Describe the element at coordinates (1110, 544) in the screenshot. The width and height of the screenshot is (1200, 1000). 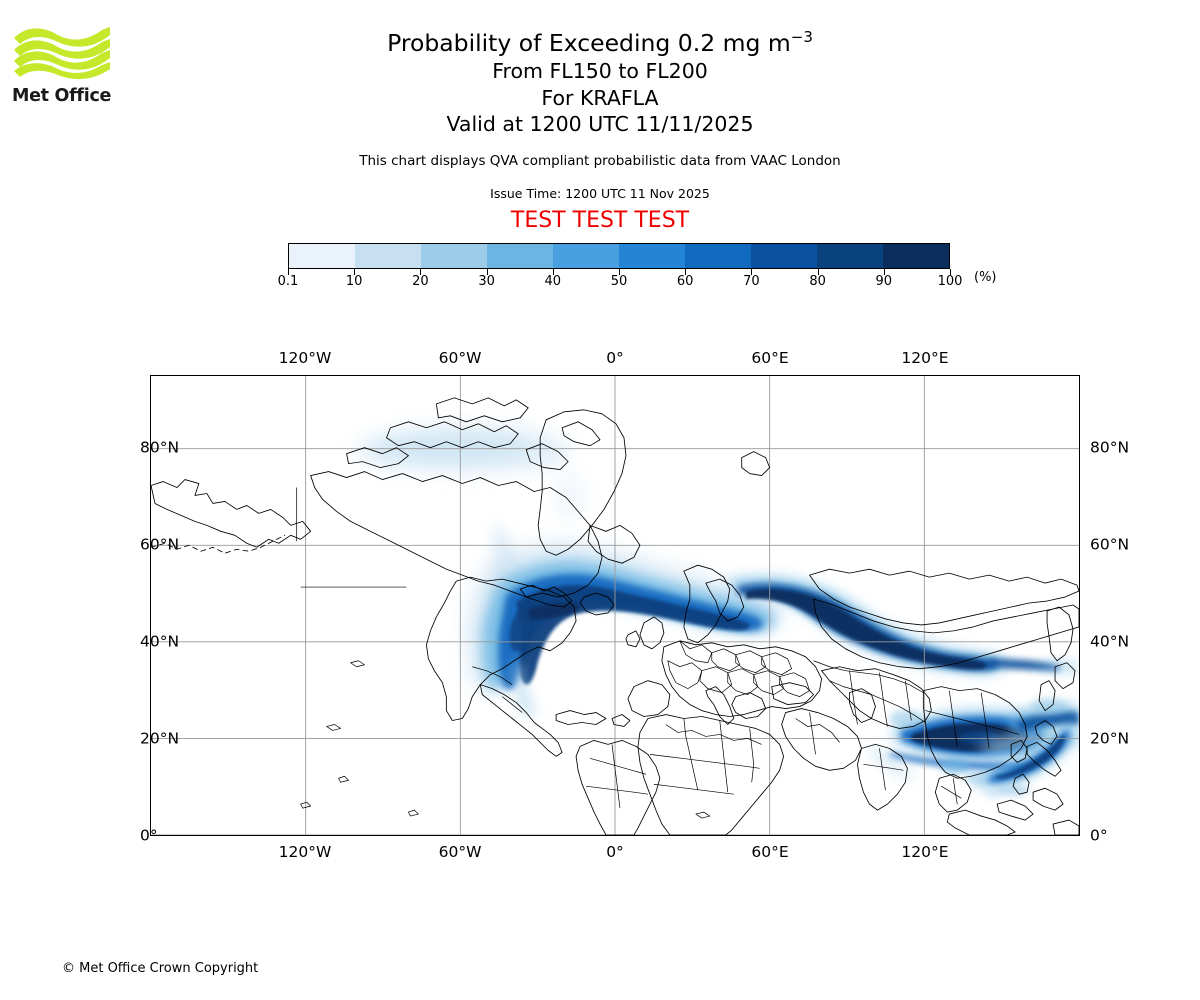
I see `lat-tick-right-1: 60°N` at that location.